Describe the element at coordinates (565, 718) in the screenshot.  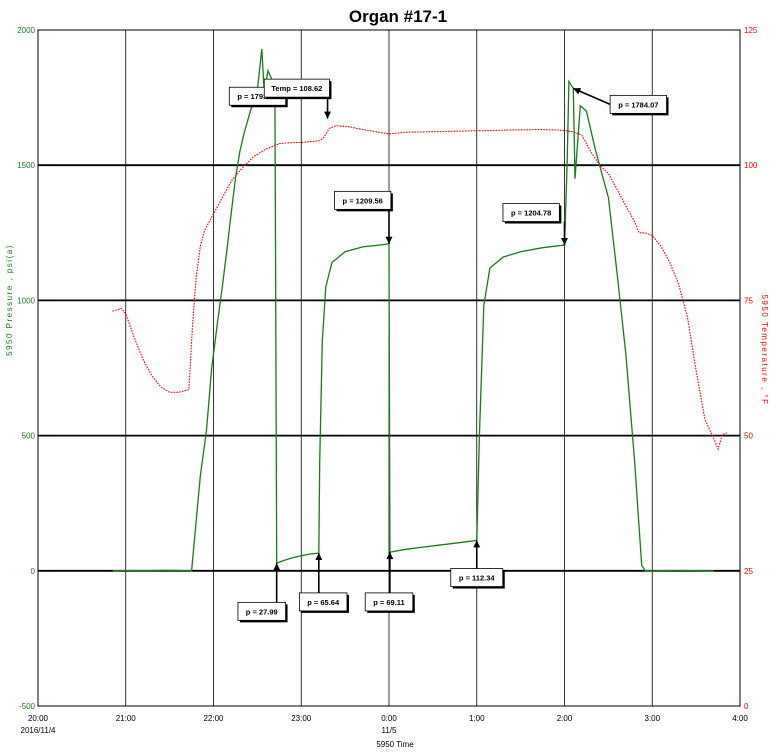
I see `x-tick-label: 2:00` at that location.